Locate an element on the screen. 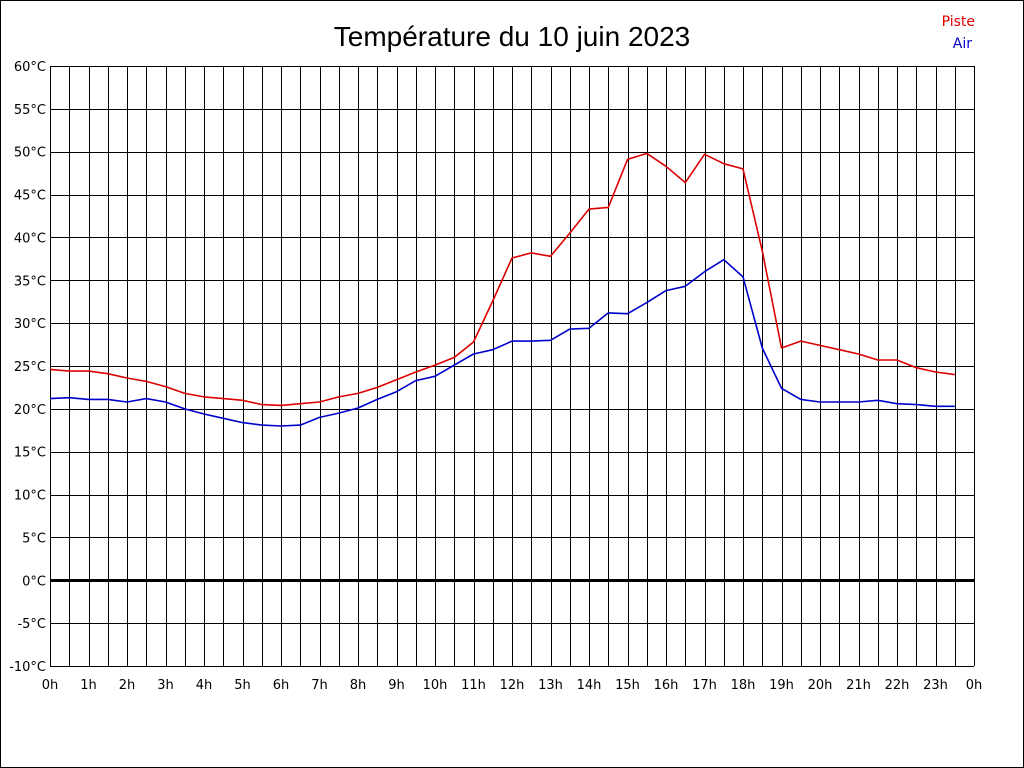 This screenshot has width=1024, height=768. x-tick-label: 16h is located at coordinates (666, 685).